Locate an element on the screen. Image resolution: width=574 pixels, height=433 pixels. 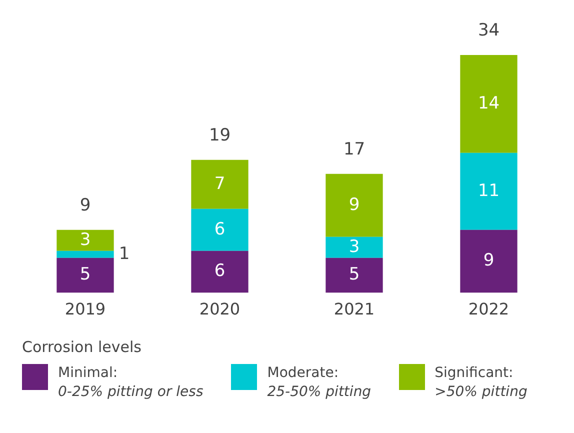
x-tick-label: 2021 is located at coordinates (354, 309).